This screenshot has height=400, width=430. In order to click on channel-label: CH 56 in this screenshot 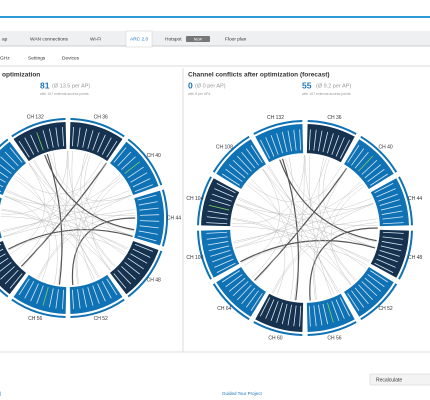, I will do `click(334, 338)`.